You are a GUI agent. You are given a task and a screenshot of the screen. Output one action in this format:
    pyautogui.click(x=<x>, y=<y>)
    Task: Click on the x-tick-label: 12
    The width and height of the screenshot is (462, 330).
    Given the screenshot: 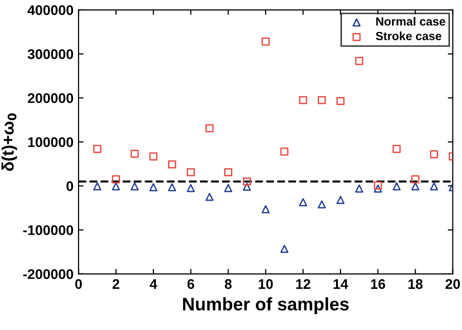 What is the action you would take?
    pyautogui.click(x=303, y=284)
    